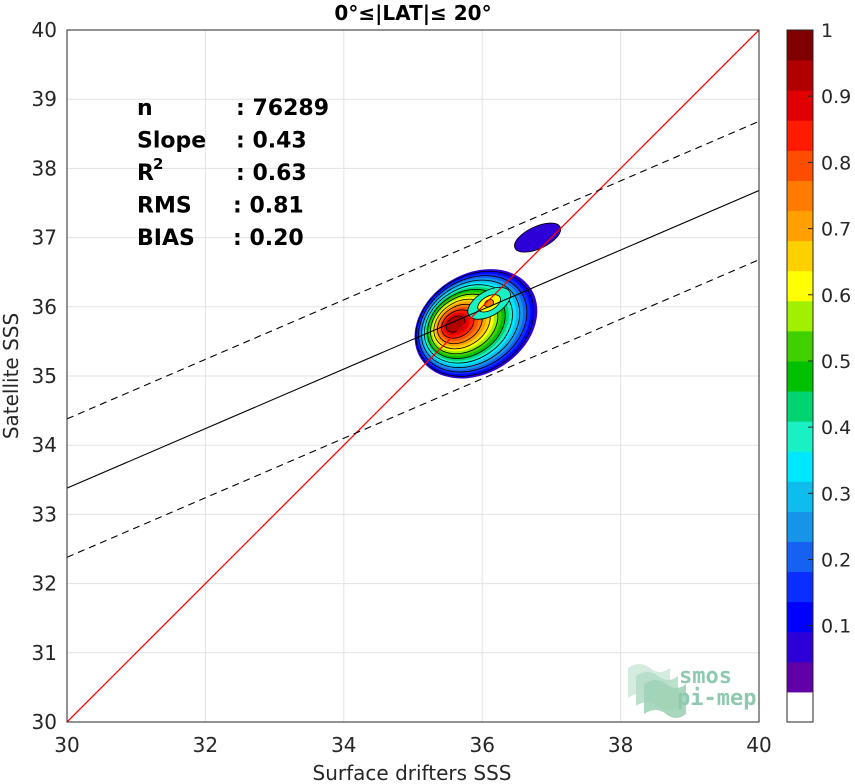 This screenshot has height=784, width=855. I want to click on y-tick-label: 40, so click(44, 30).